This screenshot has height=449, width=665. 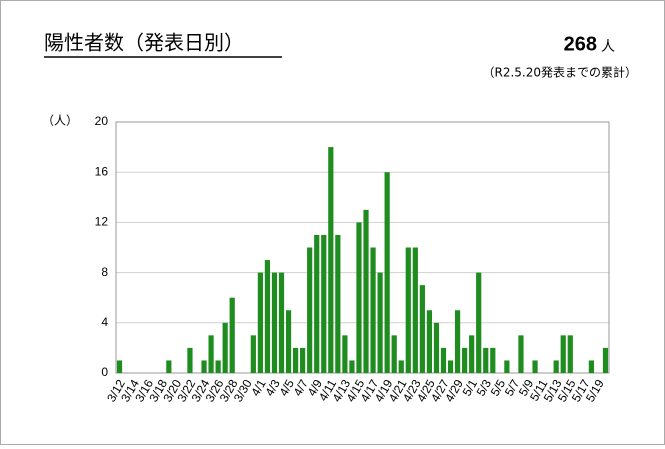 What do you see at coordinates (104, 272) in the screenshot?
I see `y-tick-label: 8` at bounding box center [104, 272].